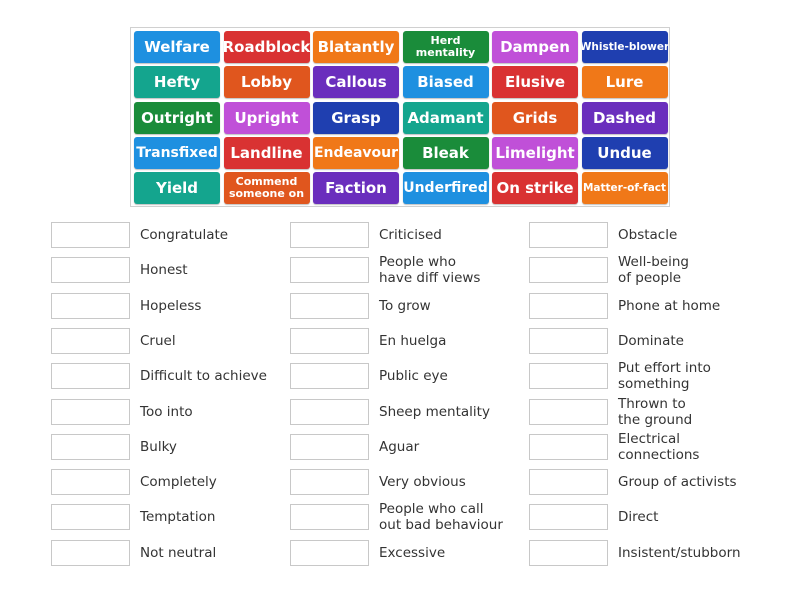 The width and height of the screenshot is (800, 600). I want to click on word-tile: Upright, so click(266, 117).